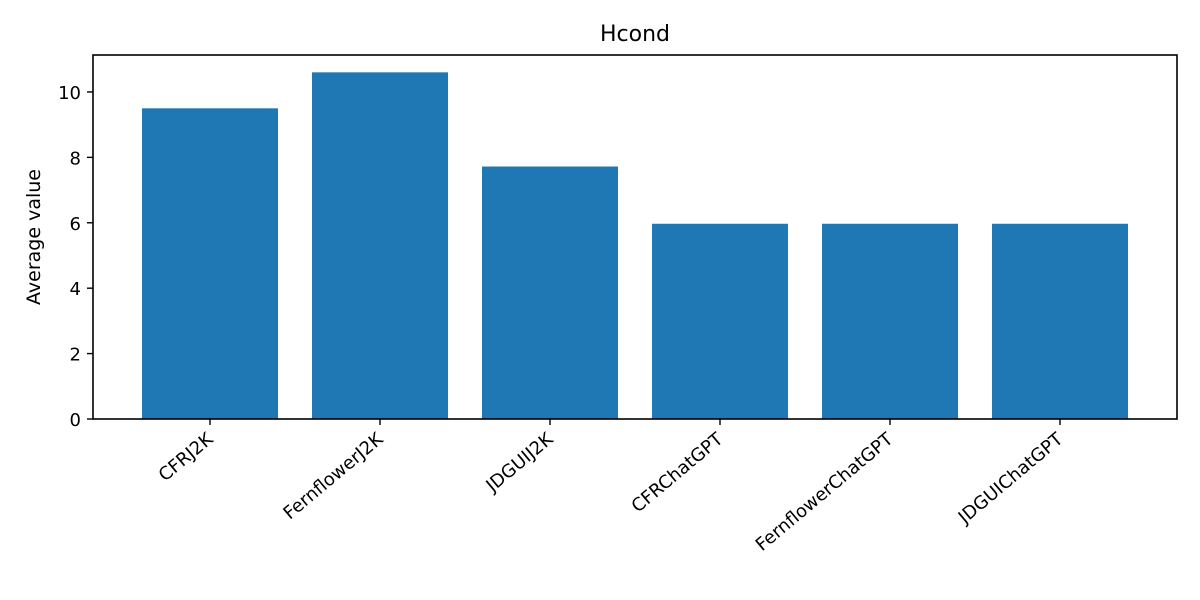 This screenshot has width=1200, height=600. Describe the element at coordinates (75, 257) in the screenshot. I see `y-axis: 0 2 4 6 8 10` at that location.